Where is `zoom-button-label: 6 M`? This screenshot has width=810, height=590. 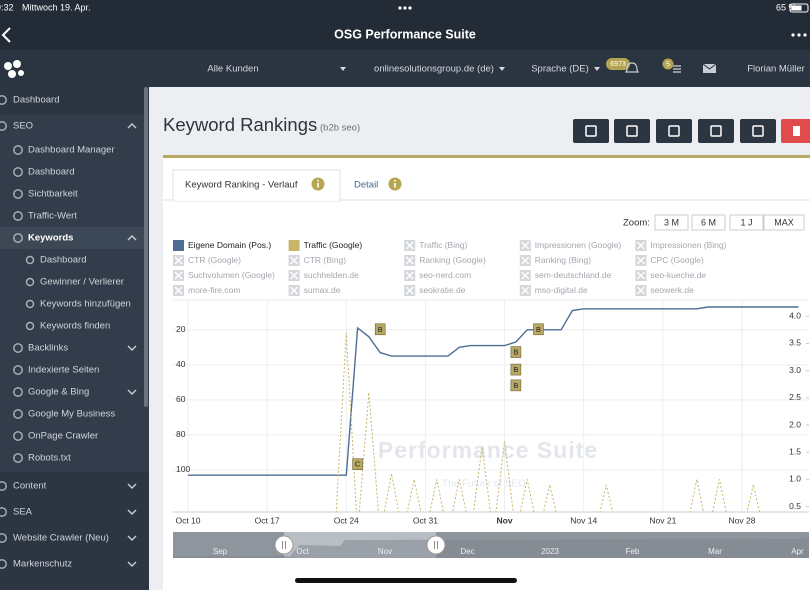 zoom-button-label: 6 M is located at coordinates (708, 222).